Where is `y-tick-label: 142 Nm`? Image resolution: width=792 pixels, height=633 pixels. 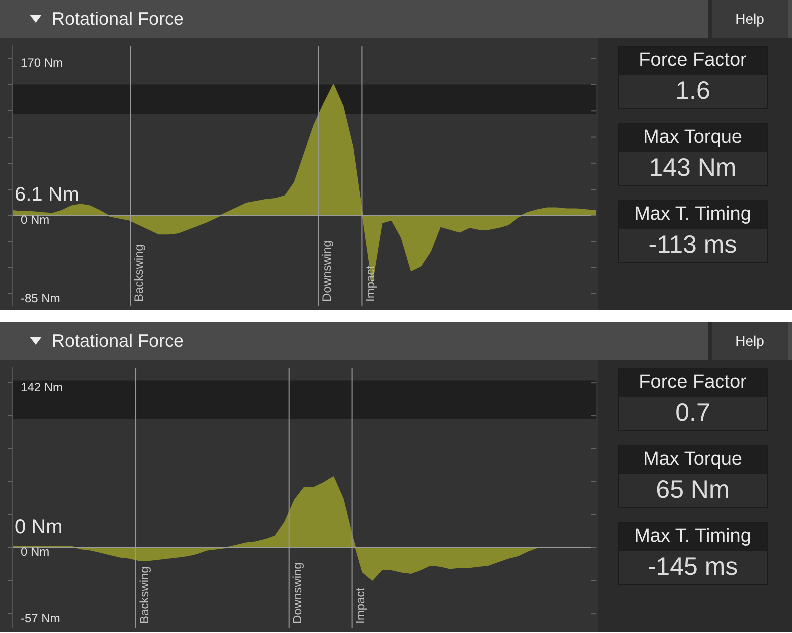 y-tick-label: 142 Nm is located at coordinates (42, 387).